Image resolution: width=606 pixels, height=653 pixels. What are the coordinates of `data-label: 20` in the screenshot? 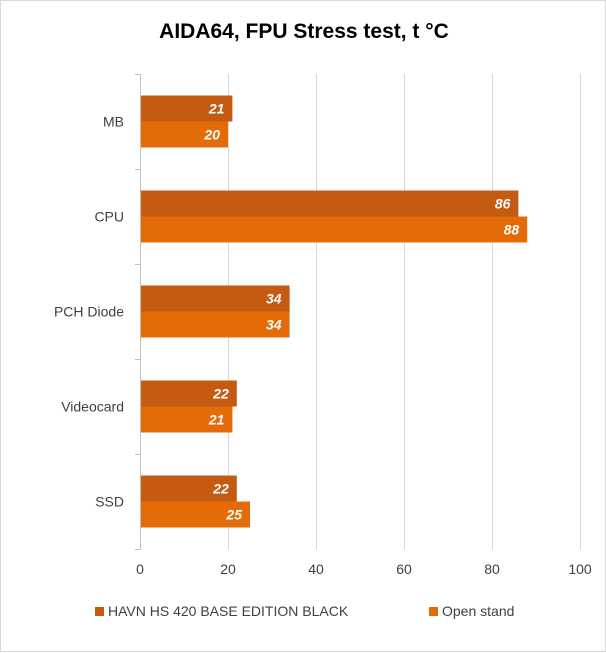 It's located at (211, 135).